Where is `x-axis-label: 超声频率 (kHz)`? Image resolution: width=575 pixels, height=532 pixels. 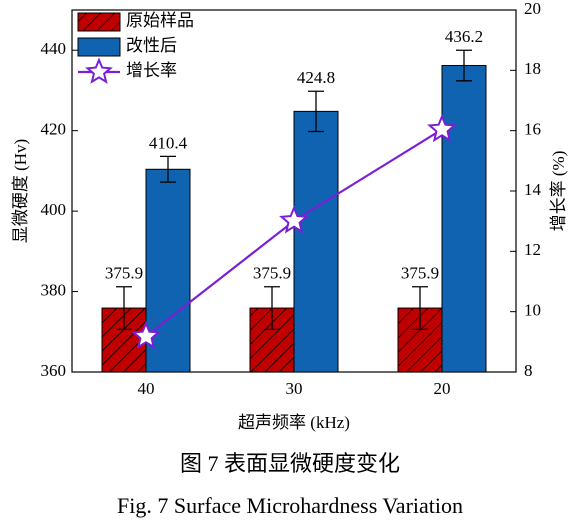 x-axis-label: 超声频率 (kHz) is located at coordinates (294, 422).